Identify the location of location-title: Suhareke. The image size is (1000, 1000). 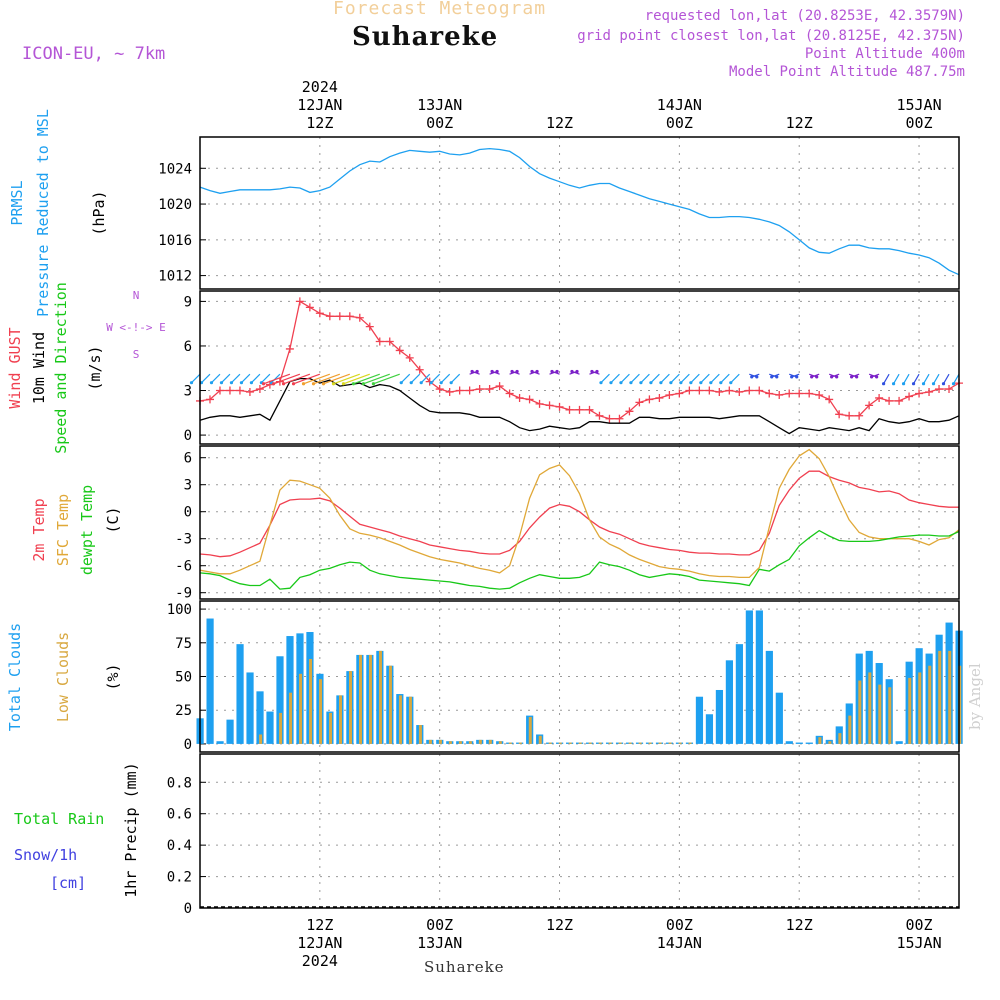
(425, 37).